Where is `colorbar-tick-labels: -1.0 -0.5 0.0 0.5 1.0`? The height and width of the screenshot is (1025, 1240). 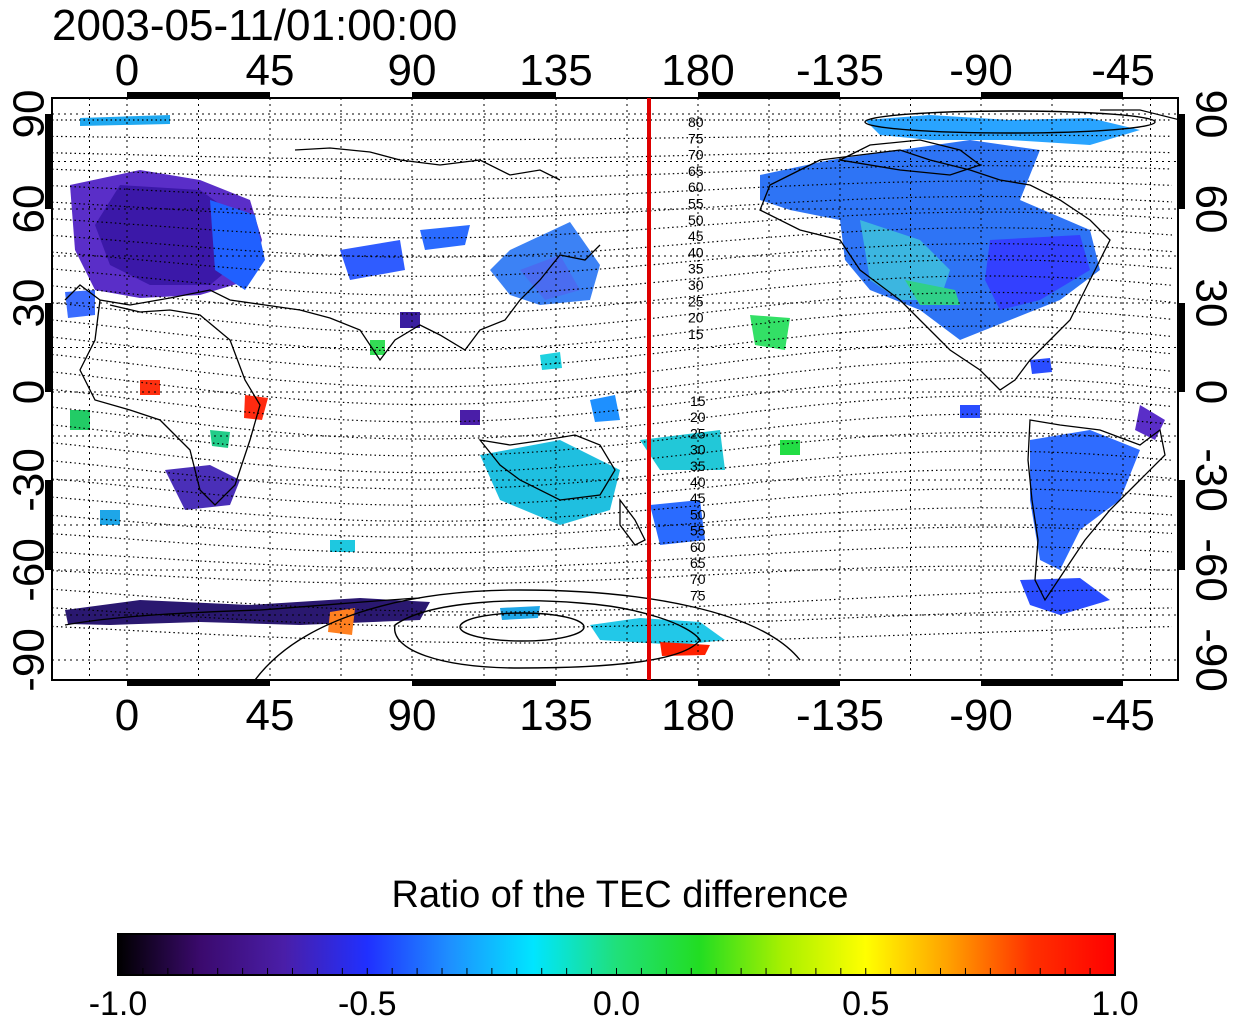
colorbar-tick-labels: -1.0 -0.5 0.0 0.5 1.0 is located at coordinates (620, 1005).